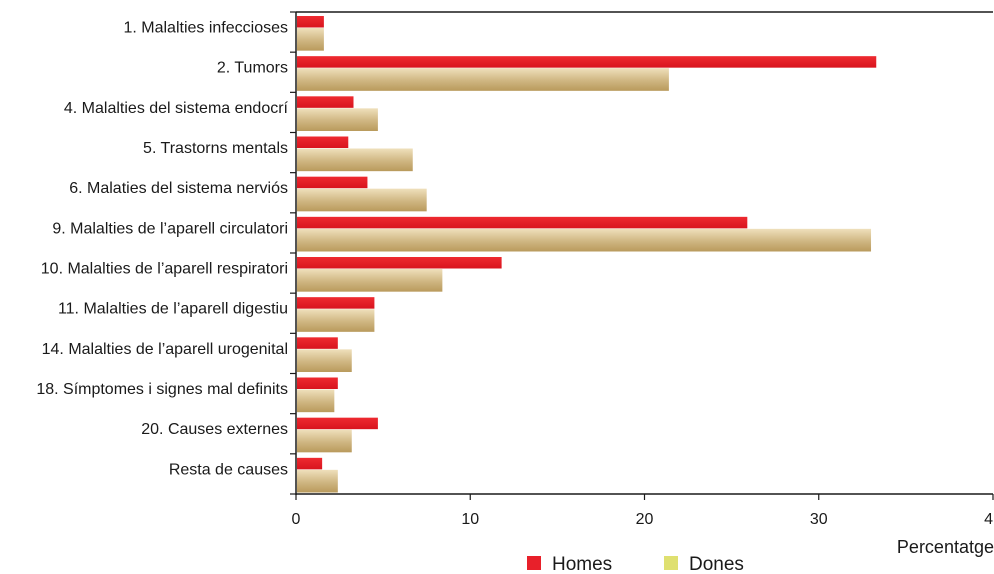 Image resolution: width=994 pixels, height=574 pixels. I want to click on x-tick-label: 0, so click(296, 519).